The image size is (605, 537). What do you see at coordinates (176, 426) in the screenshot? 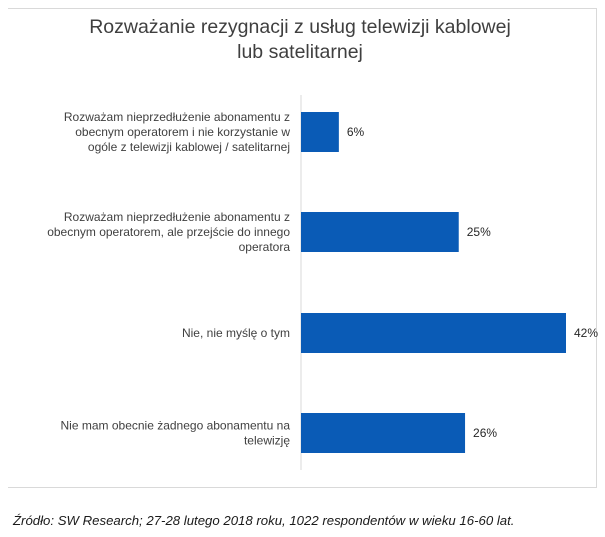
I see `category-label-4-line-1: Nie mam obecnie żadnego abonamentu na` at bounding box center [176, 426].